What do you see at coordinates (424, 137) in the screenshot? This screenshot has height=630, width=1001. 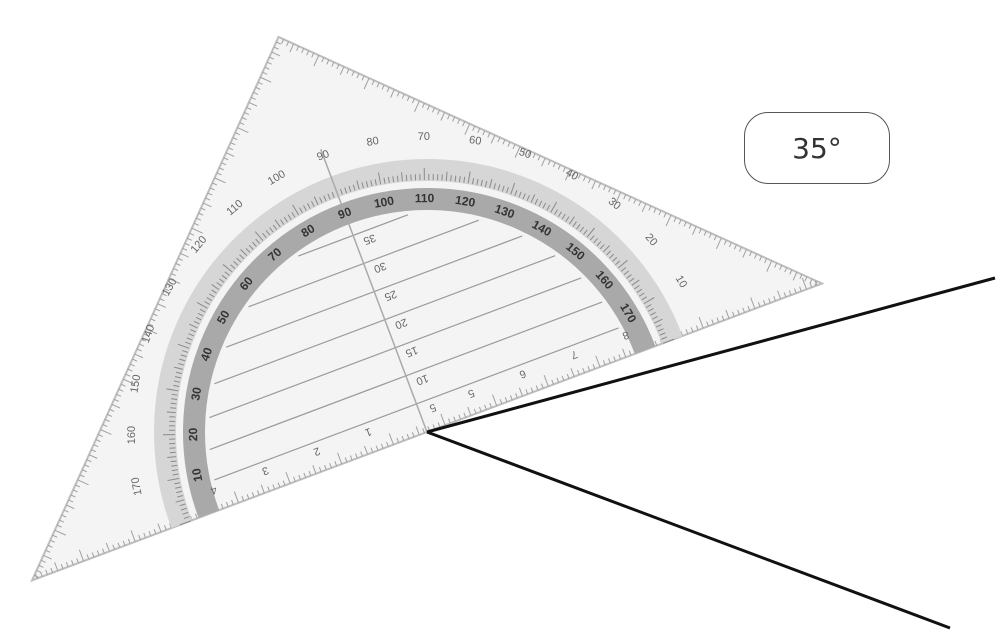 I see `outer-degree-label: 70` at bounding box center [424, 137].